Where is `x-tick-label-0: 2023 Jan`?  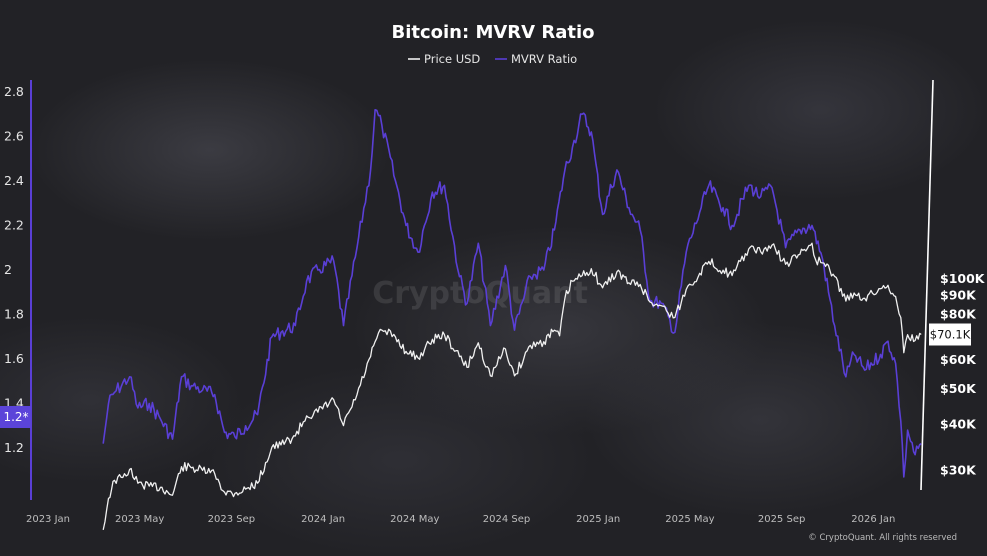 x-tick-label-0: 2023 Jan is located at coordinates (48, 519).